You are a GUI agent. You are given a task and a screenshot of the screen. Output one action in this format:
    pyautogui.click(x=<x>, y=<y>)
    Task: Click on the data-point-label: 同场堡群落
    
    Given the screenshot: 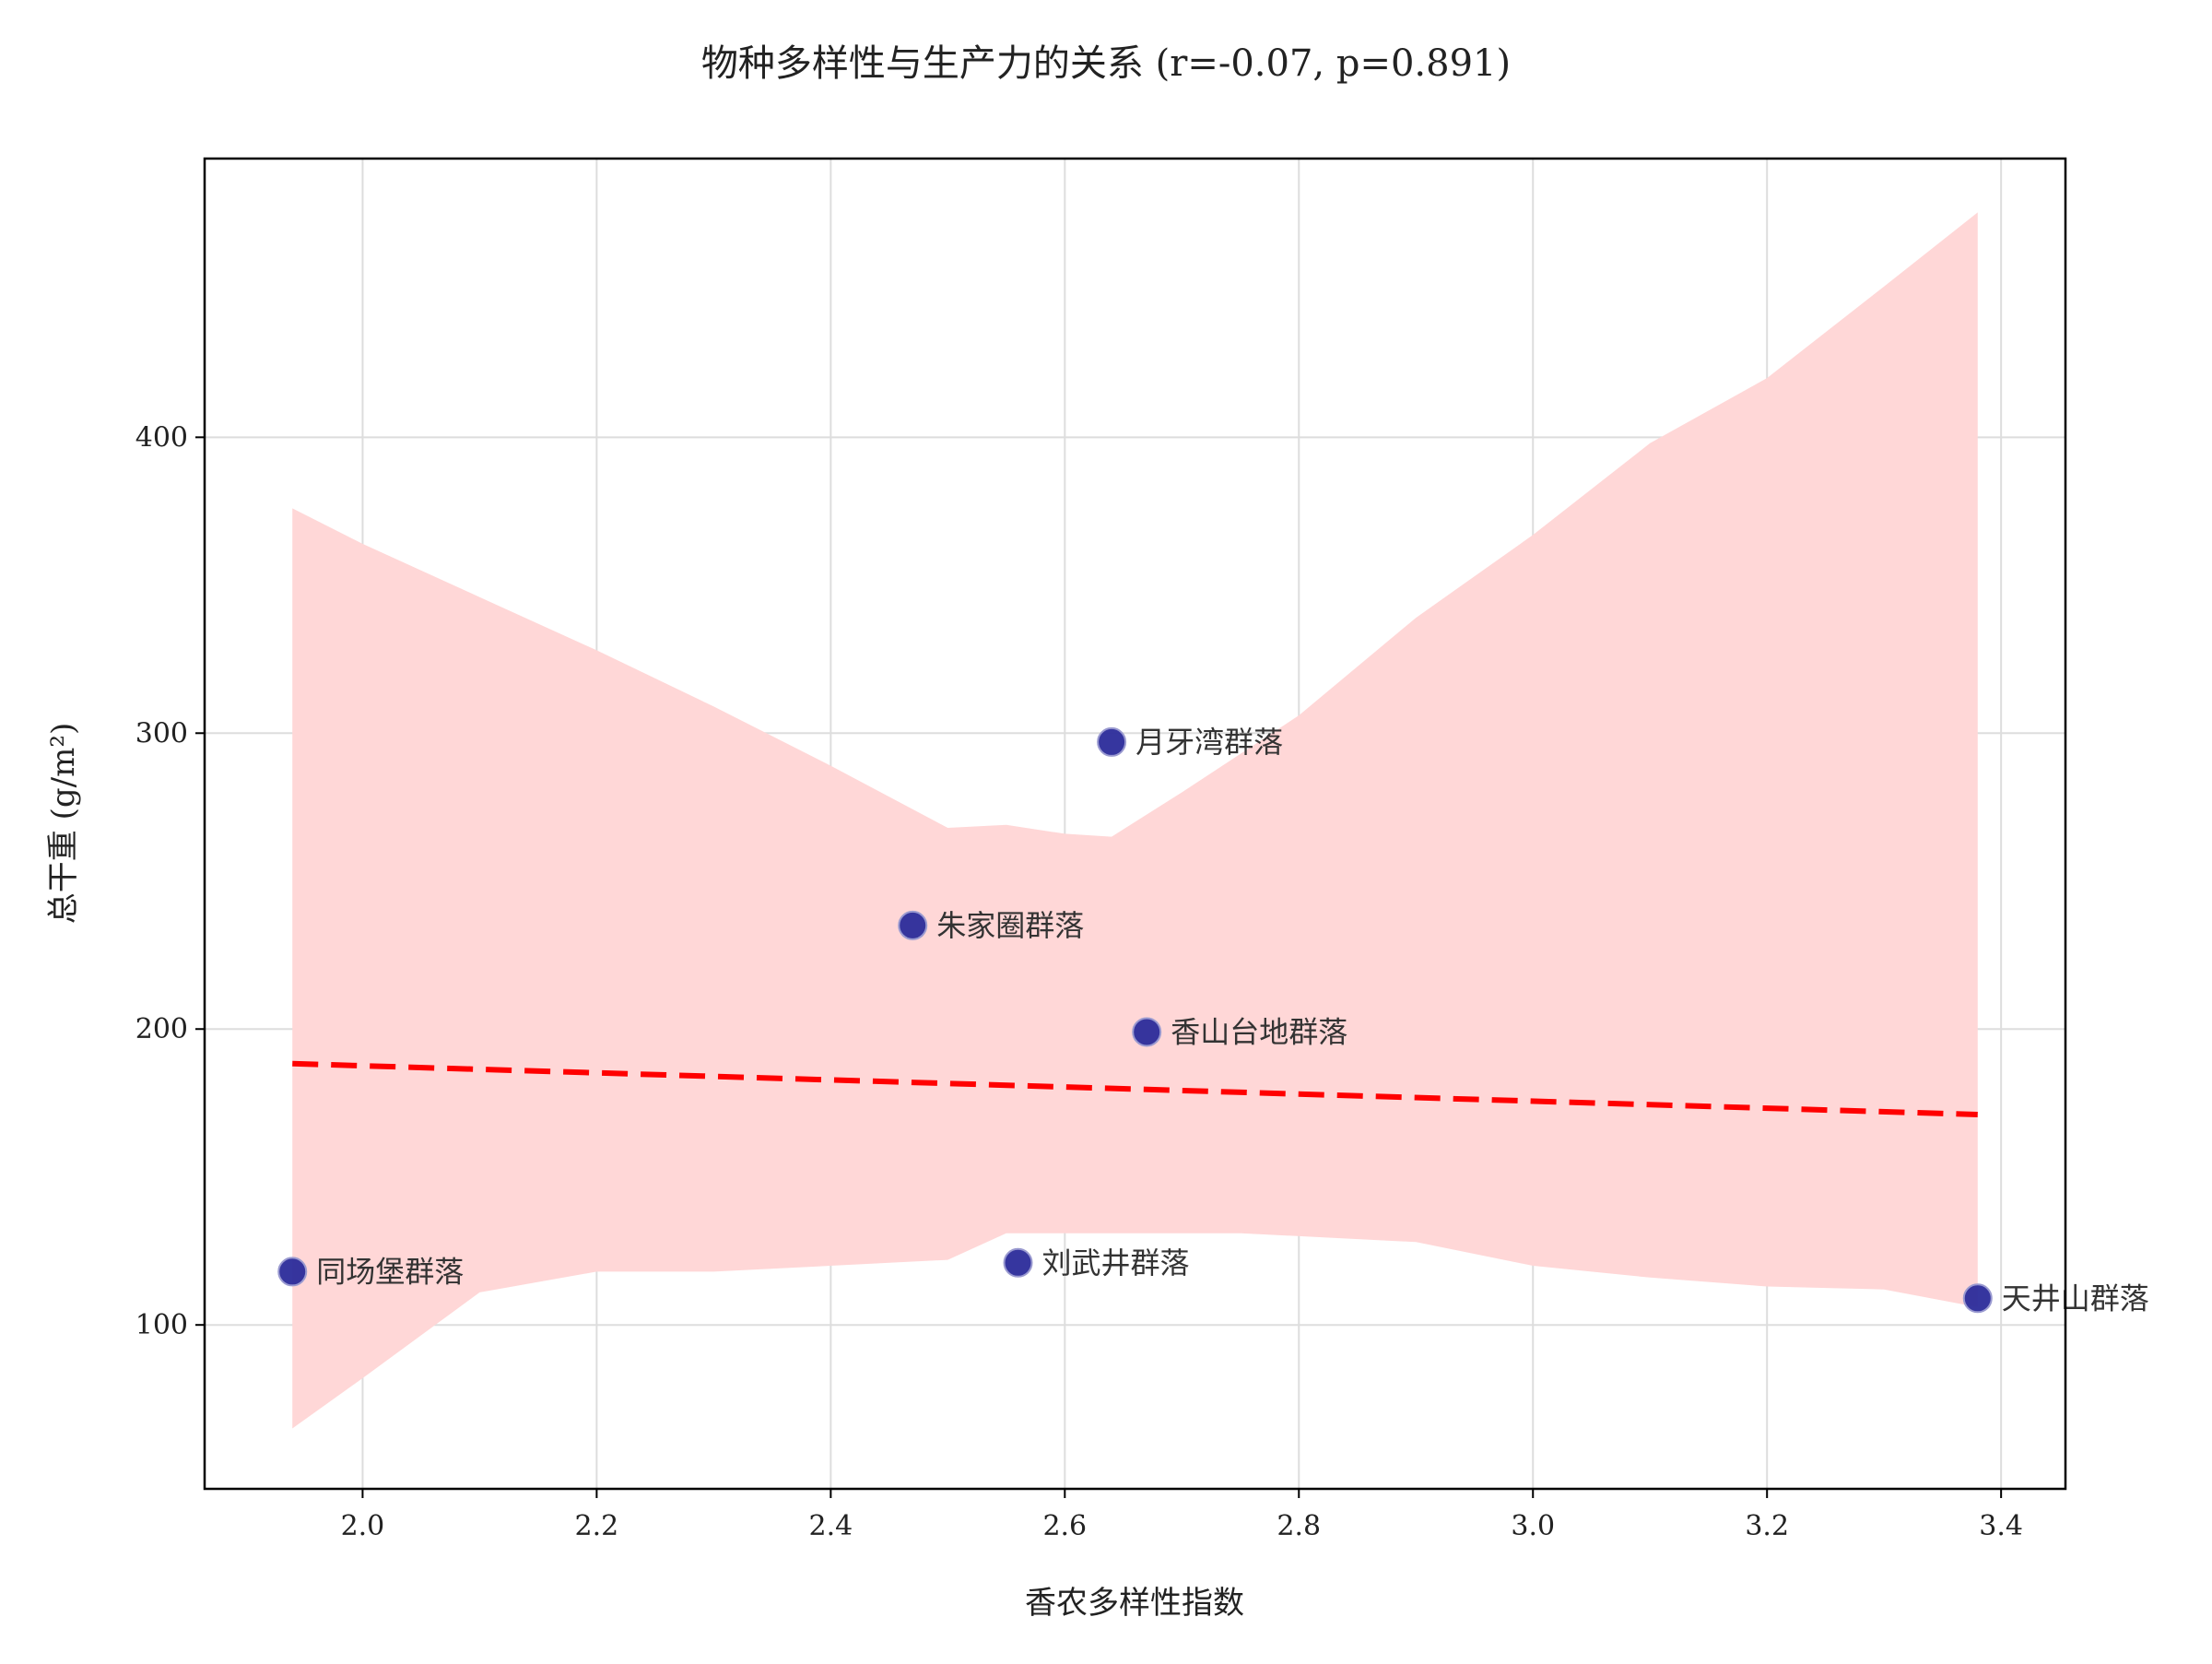 What is the action you would take?
    pyautogui.click(x=390, y=1271)
    